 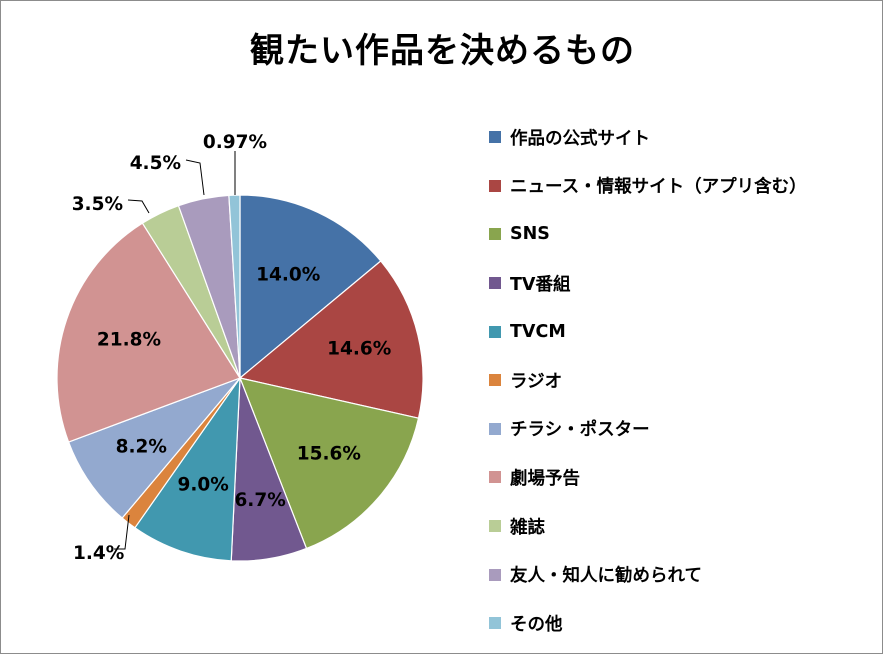 I want to click on legend-label: 雑誌, so click(x=527, y=527).